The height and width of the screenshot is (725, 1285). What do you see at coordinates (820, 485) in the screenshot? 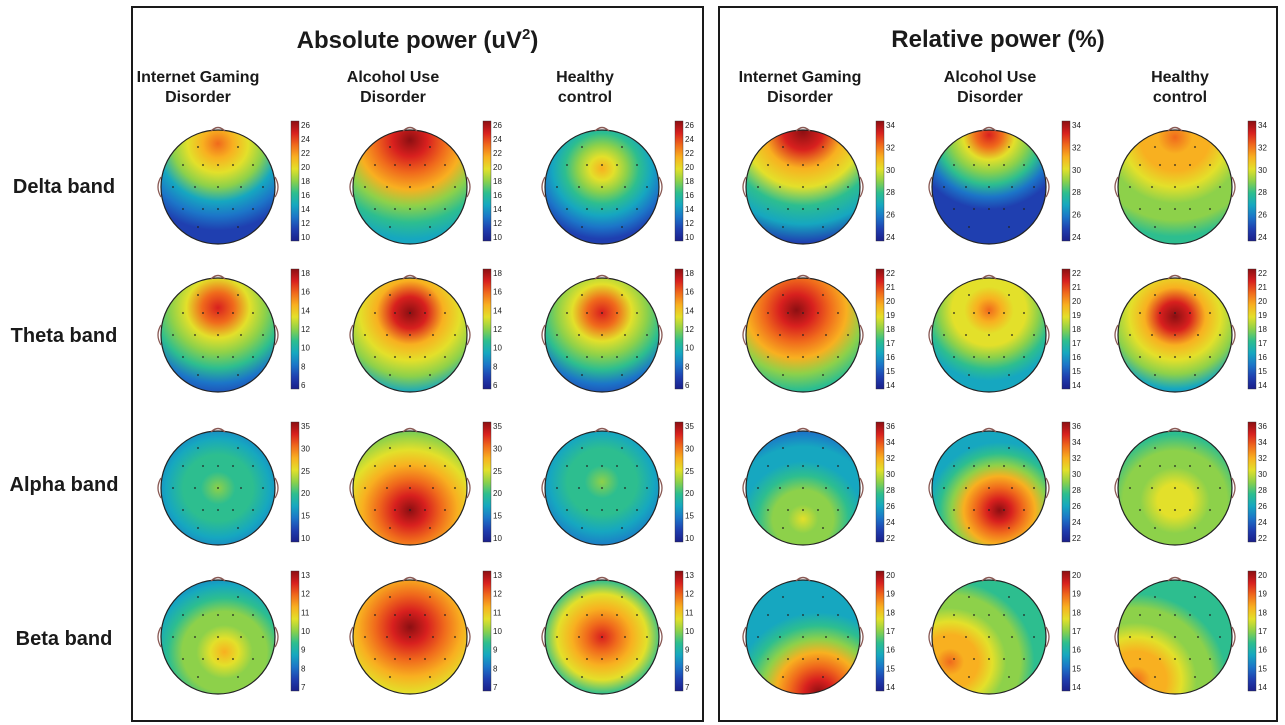
I see `topomap-cell: 36 34 32 30 28 26 24 22` at bounding box center [820, 485].